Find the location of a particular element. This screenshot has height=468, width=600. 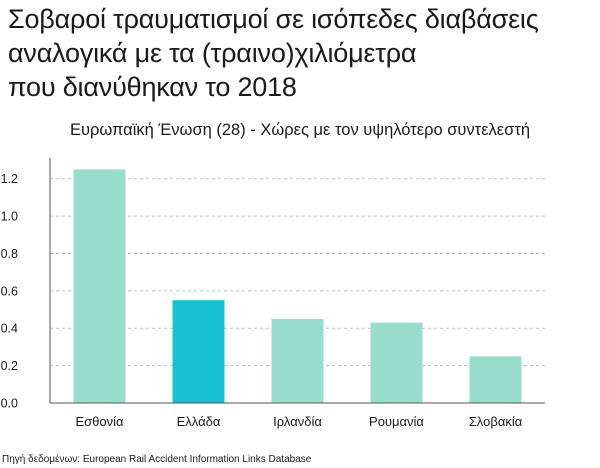

x-category-label: Εσθονία is located at coordinates (99, 421).